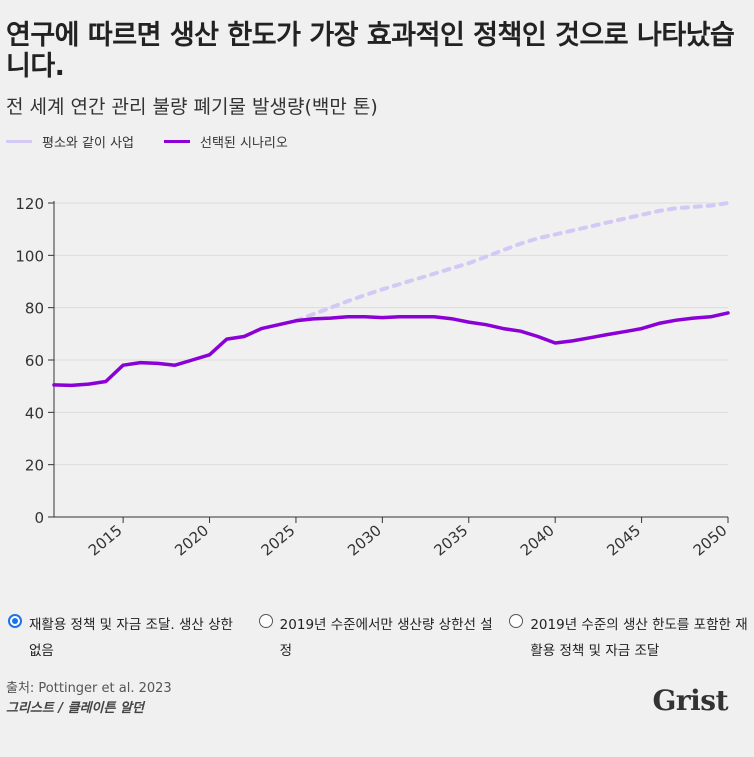 Image resolution: width=754 pixels, height=757 pixels. I want to click on legend-item-selected: 선택된 시나리오, so click(226, 141).